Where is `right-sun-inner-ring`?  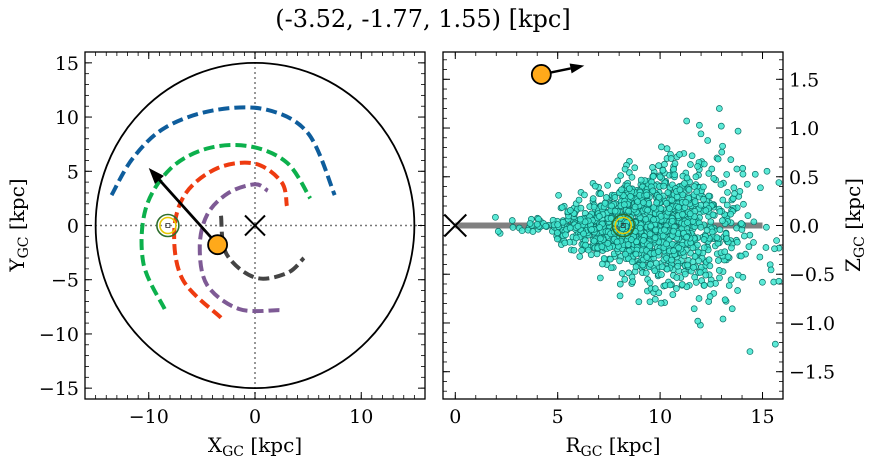 right-sun-inner-ring is located at coordinates (623, 225).